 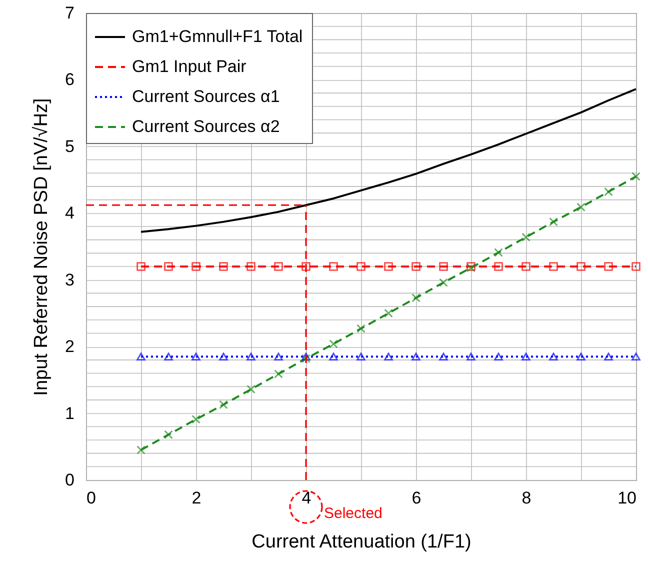 What do you see at coordinates (189, 66) in the screenshot?
I see `legend-label: Gm1 Input Pair` at bounding box center [189, 66].